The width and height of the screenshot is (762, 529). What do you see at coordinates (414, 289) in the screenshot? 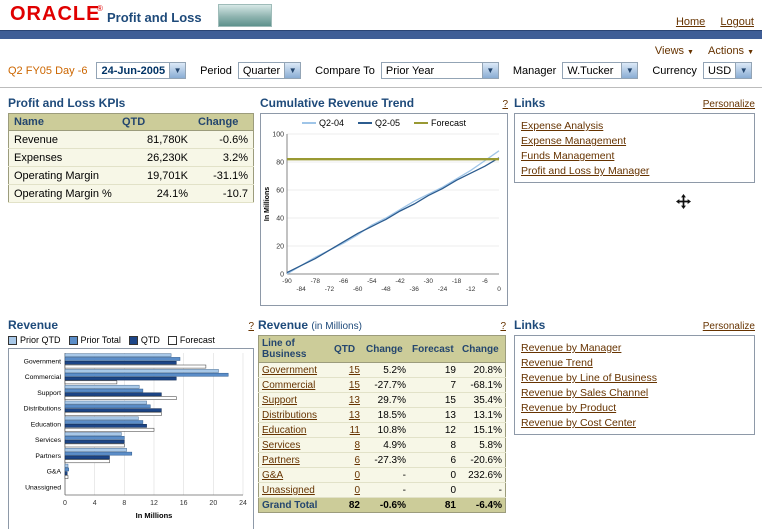
I see `svg-text: -36` at bounding box center [414, 289].